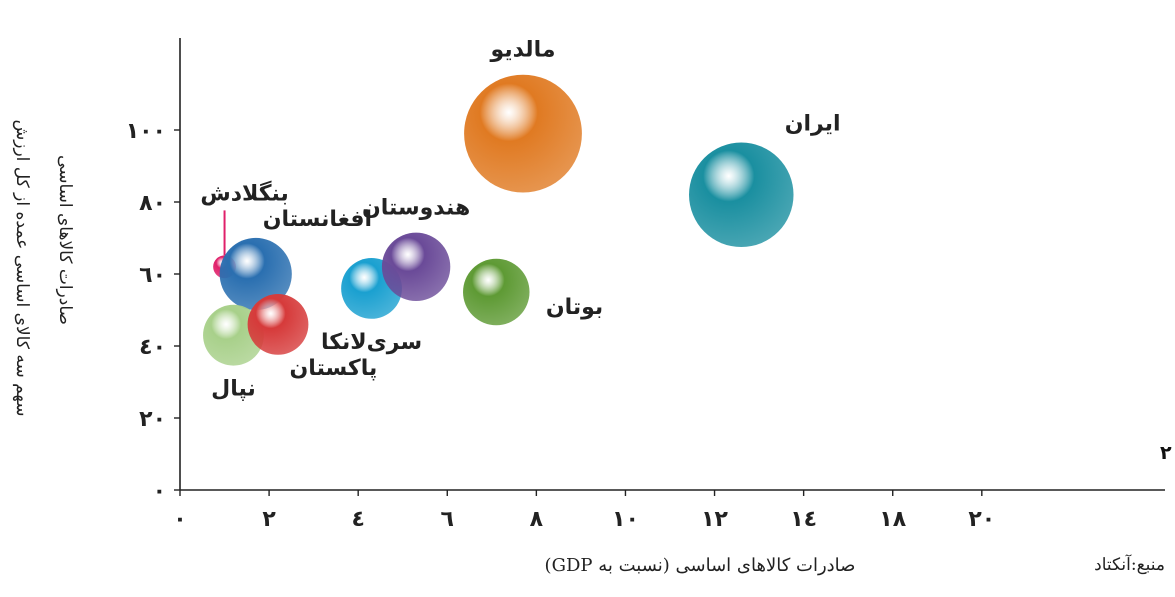  What do you see at coordinates (416, 208) in the screenshot?
I see `bubble-label: هندوستان` at bounding box center [416, 208].